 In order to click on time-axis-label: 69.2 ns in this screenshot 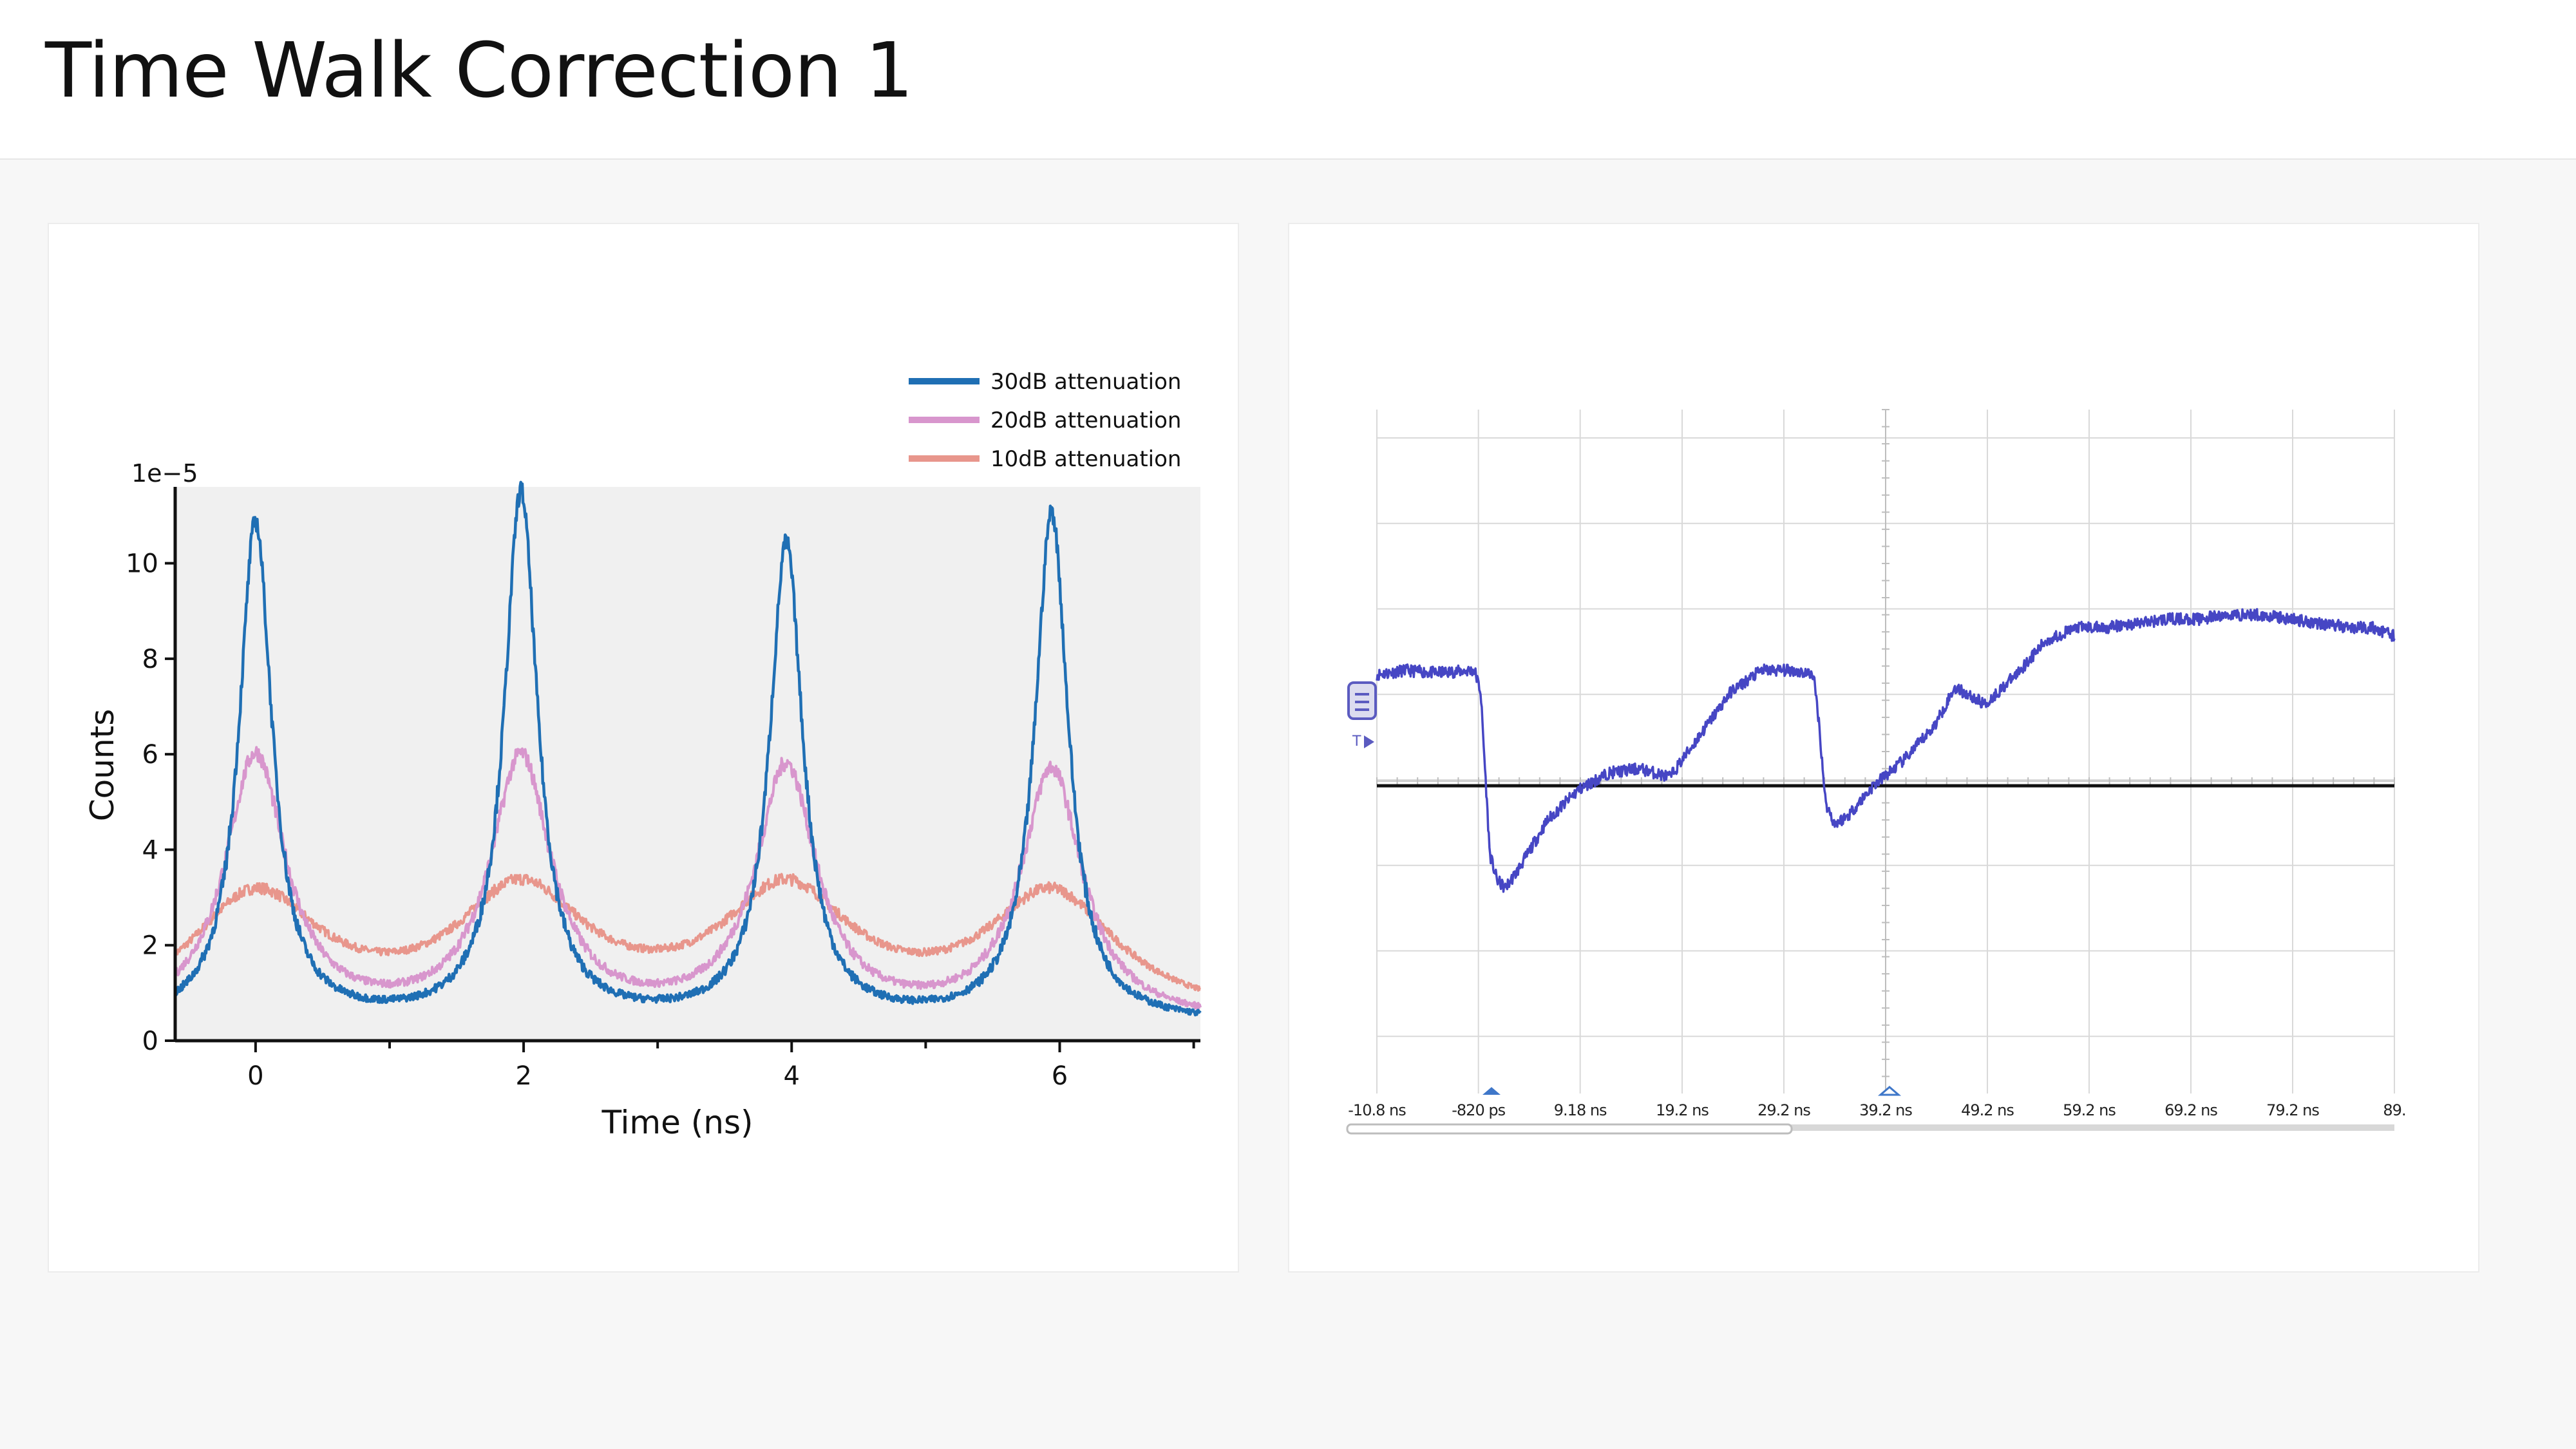, I will do `click(2190, 1110)`.